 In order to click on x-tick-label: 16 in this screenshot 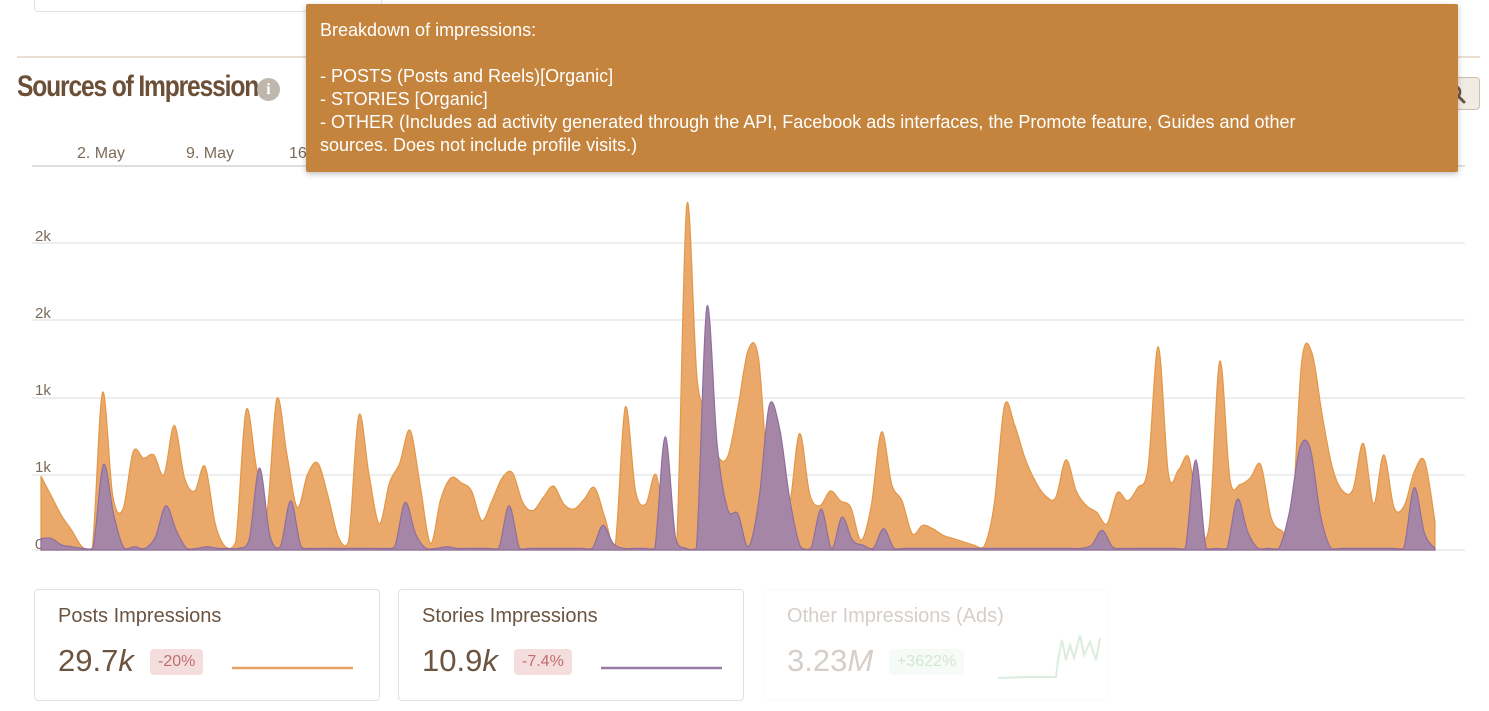, I will do `click(298, 153)`.